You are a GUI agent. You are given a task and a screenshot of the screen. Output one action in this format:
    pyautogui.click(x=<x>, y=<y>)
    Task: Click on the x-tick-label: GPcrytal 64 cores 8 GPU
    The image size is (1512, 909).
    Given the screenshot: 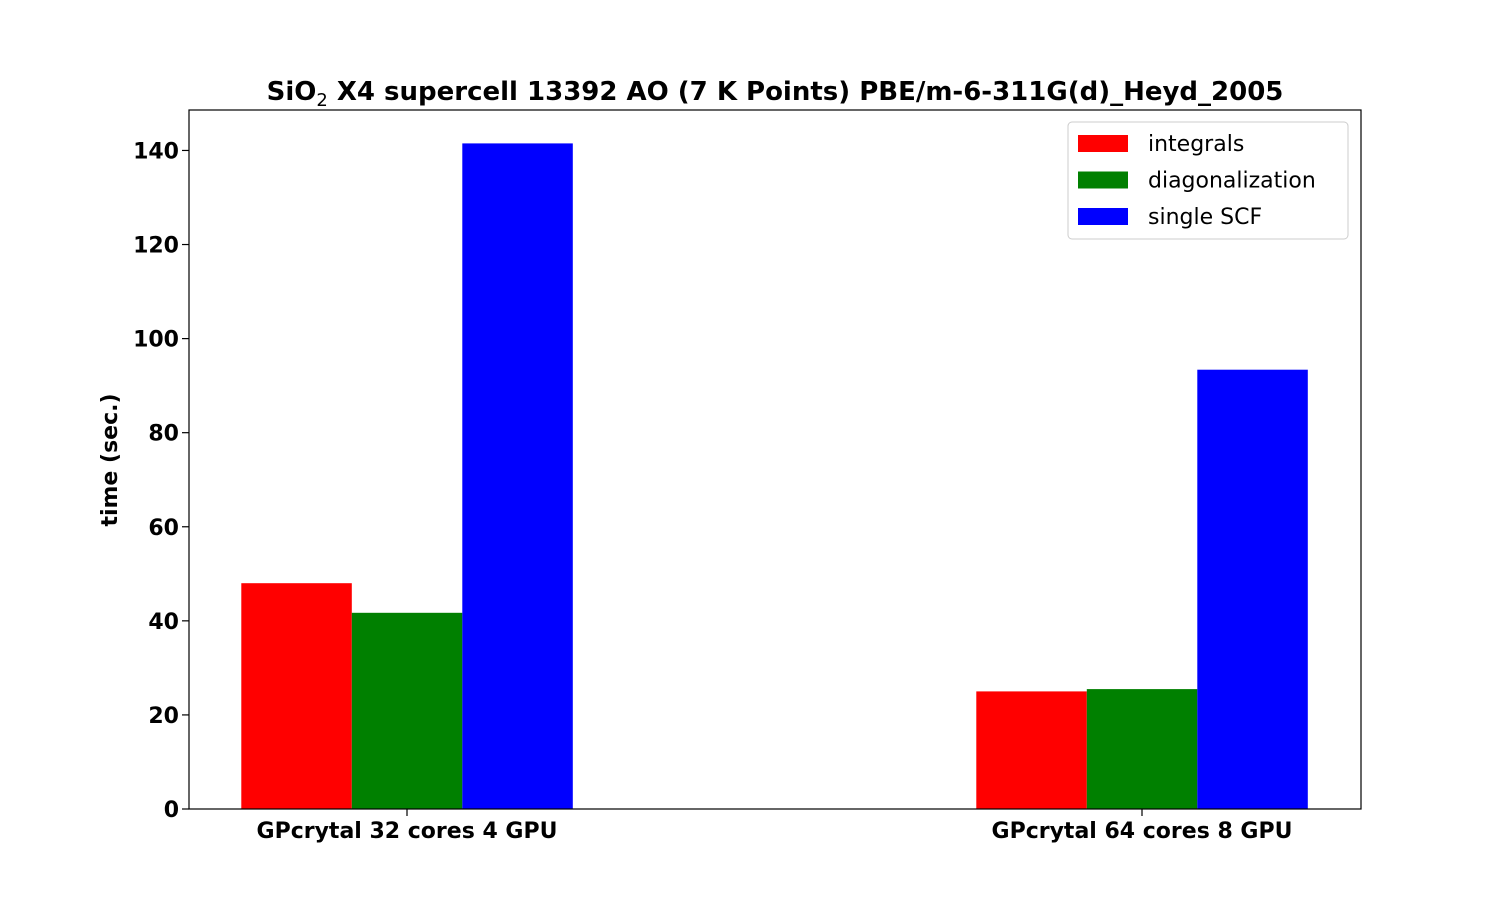 What is the action you would take?
    pyautogui.click(x=1142, y=831)
    